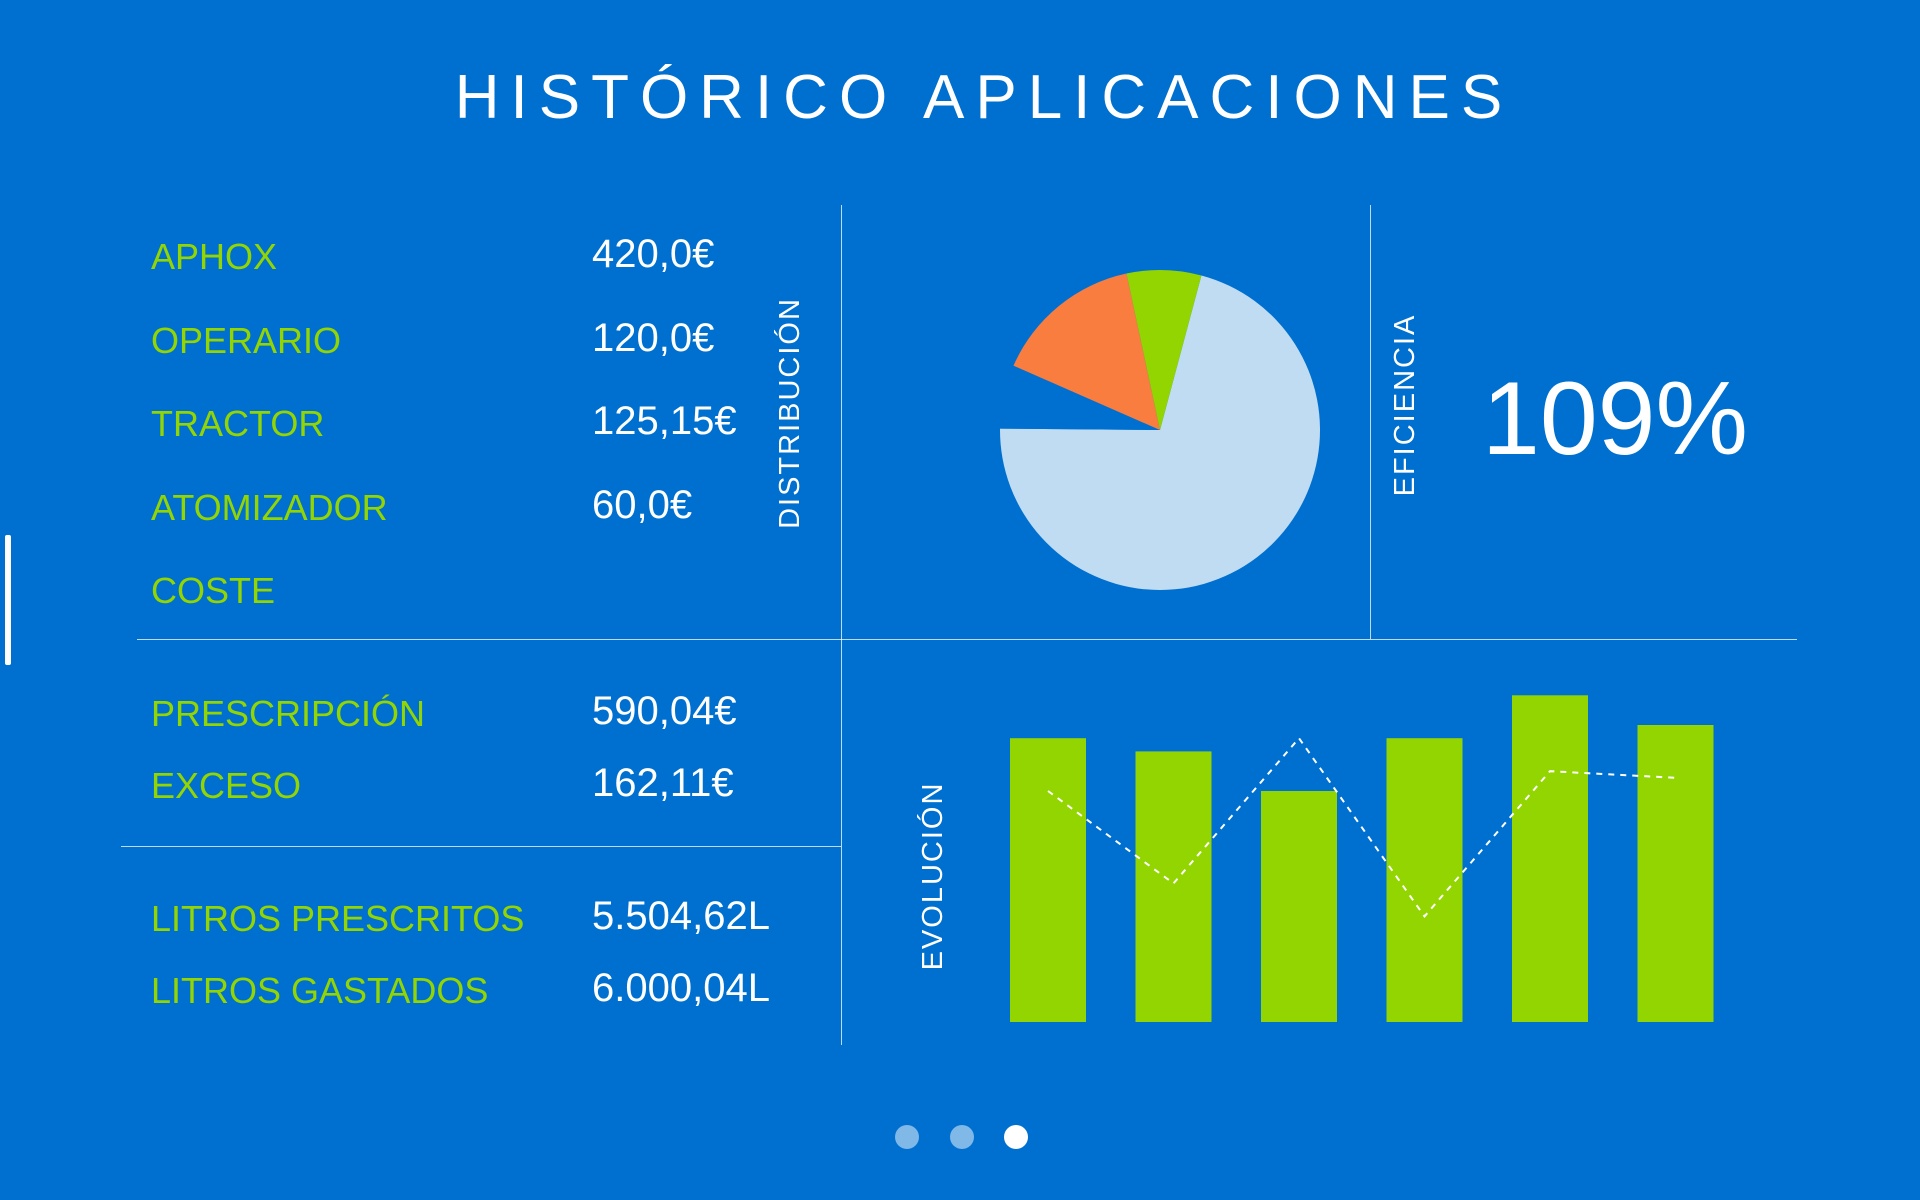 This screenshot has width=1920, height=1200. What do you see at coordinates (681, 988) in the screenshot?
I see `liters-spent-value: 6.000,04L` at bounding box center [681, 988].